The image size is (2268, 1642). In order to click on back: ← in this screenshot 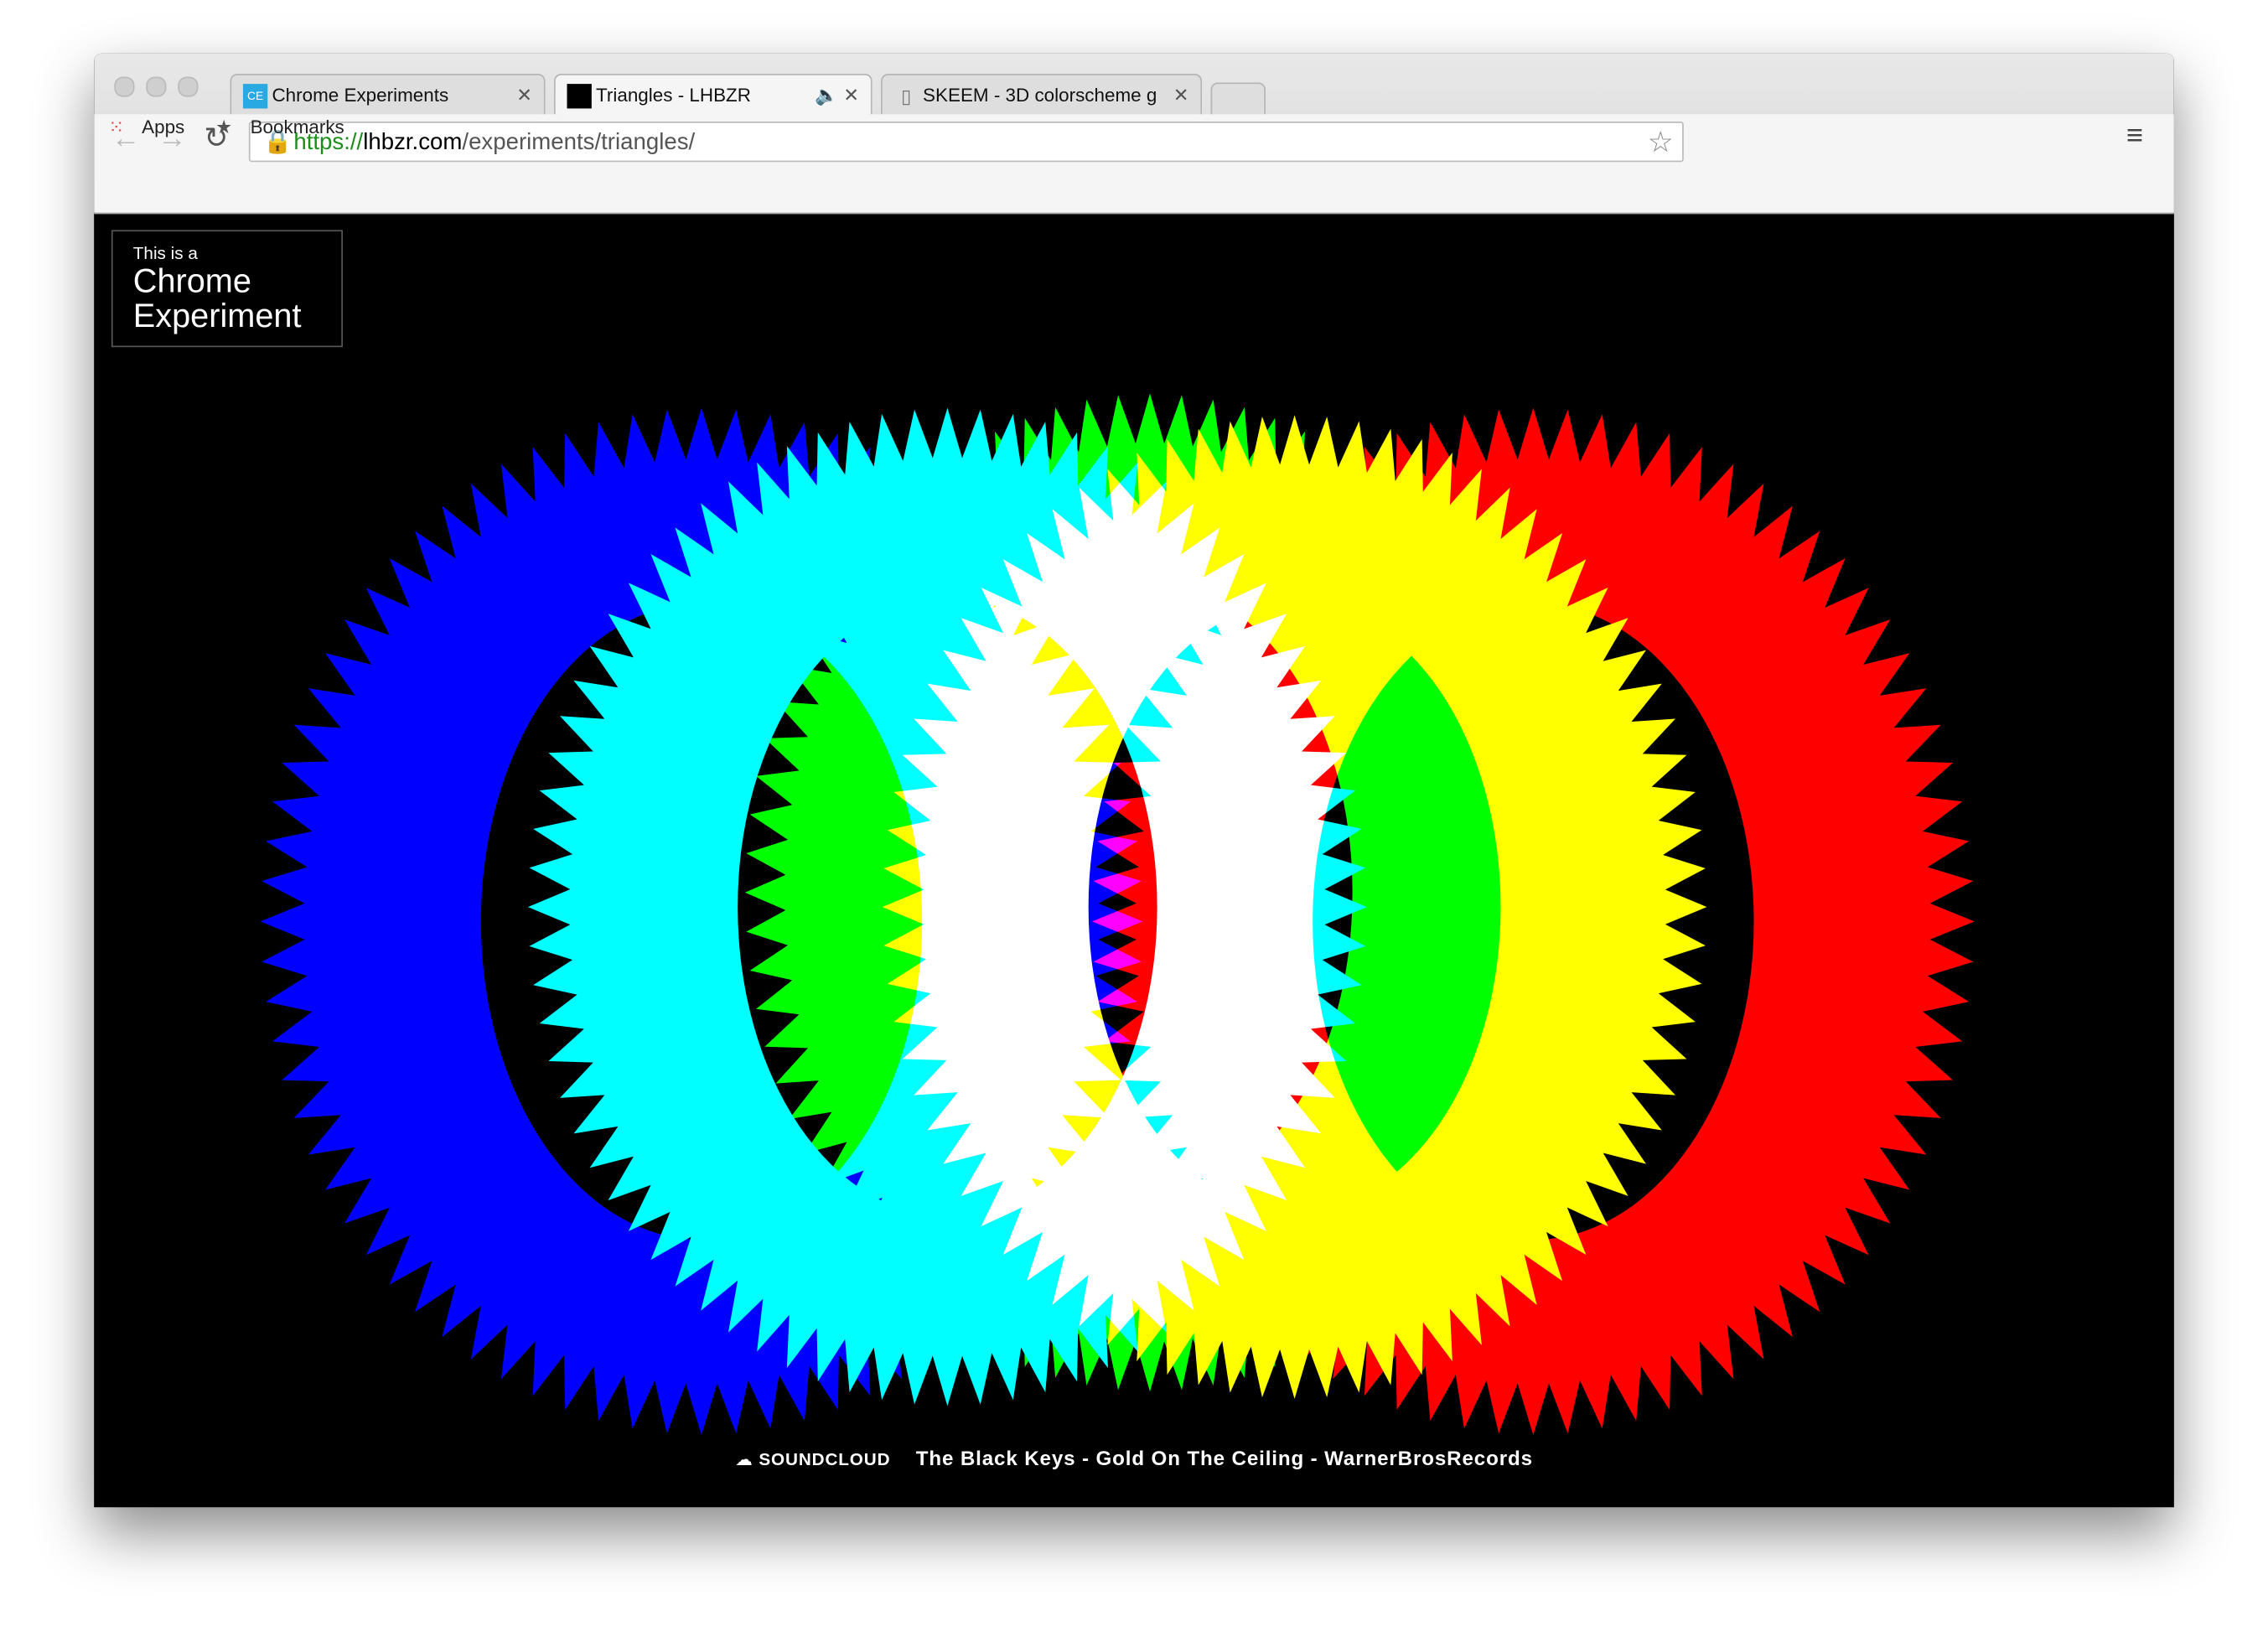, I will do `click(126, 138)`.